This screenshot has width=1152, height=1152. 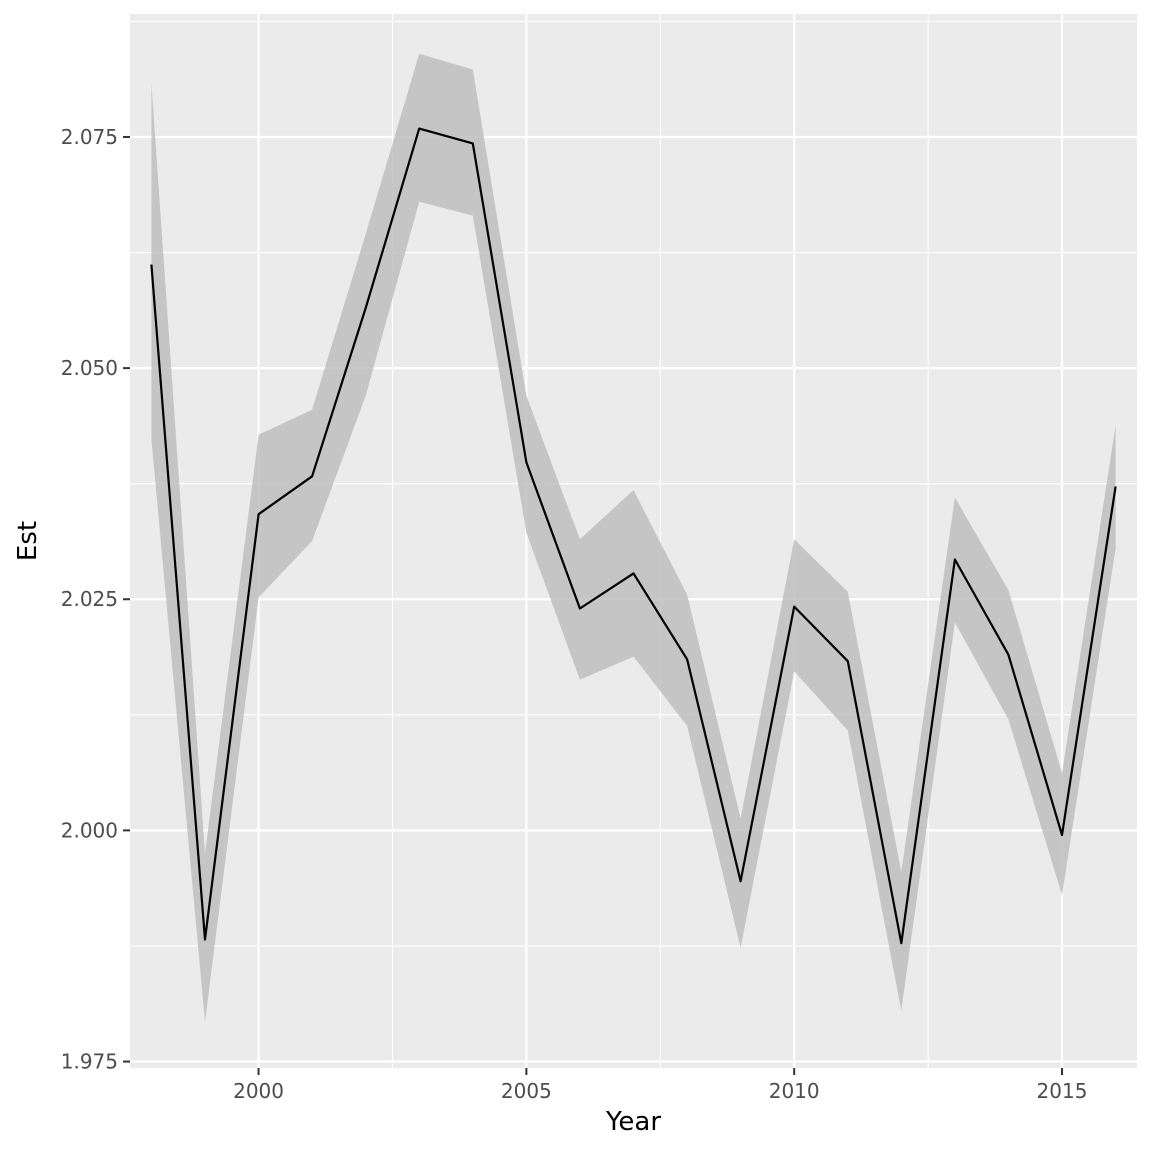 What do you see at coordinates (258, 1091) in the screenshot?
I see `x-tick-label: 2000` at bounding box center [258, 1091].